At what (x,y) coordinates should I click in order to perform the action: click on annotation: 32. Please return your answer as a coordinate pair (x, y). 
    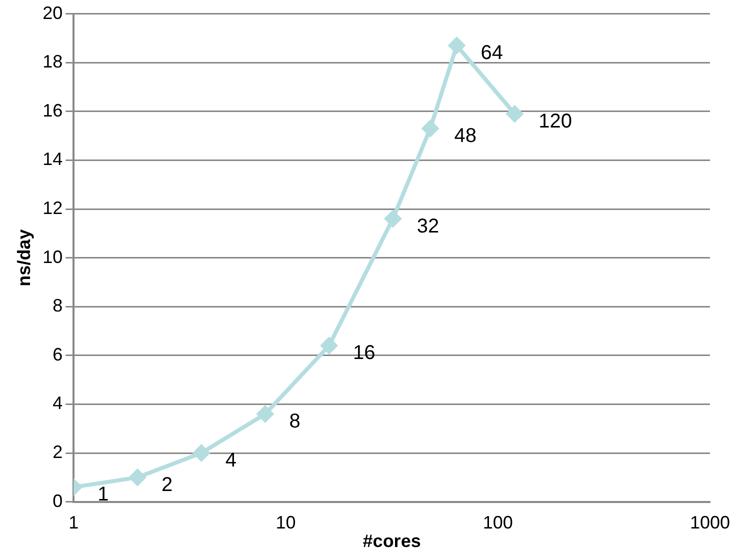
    Looking at the image, I should click on (428, 226).